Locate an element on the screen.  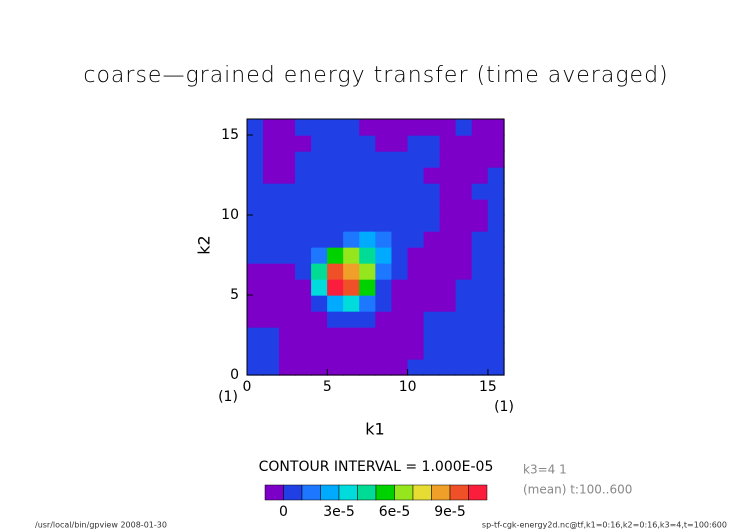
y-tick-label: 15 is located at coordinates (230, 135).